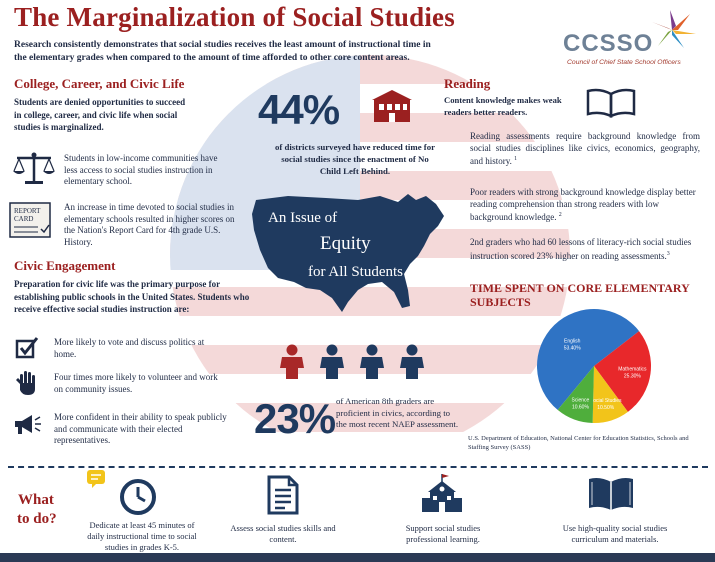 This screenshot has width=715, height=562. What do you see at coordinates (37, 519) in the screenshot?
I see `todo-heading-line-2: to do?` at bounding box center [37, 519].